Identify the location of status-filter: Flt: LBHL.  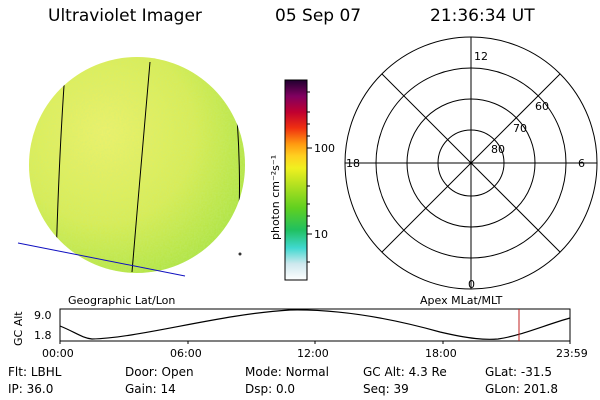
(35, 372).